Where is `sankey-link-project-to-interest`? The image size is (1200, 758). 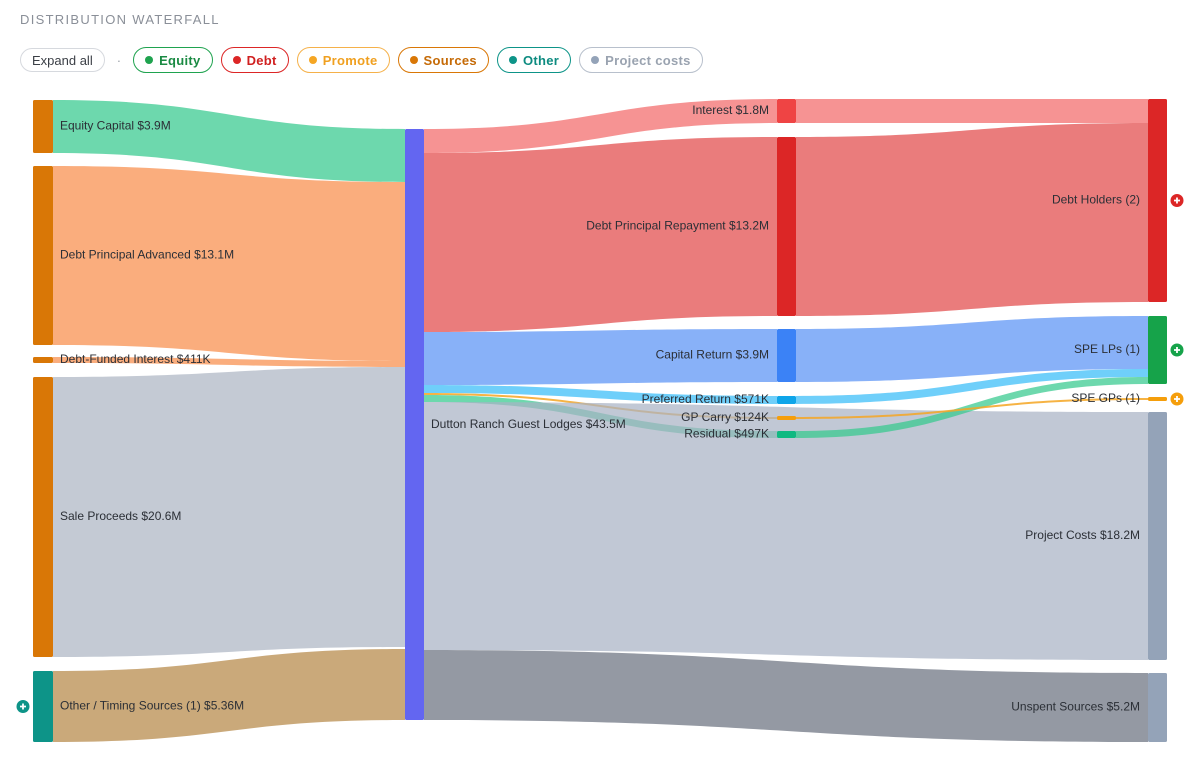 sankey-link-project-to-interest is located at coordinates (600, 126).